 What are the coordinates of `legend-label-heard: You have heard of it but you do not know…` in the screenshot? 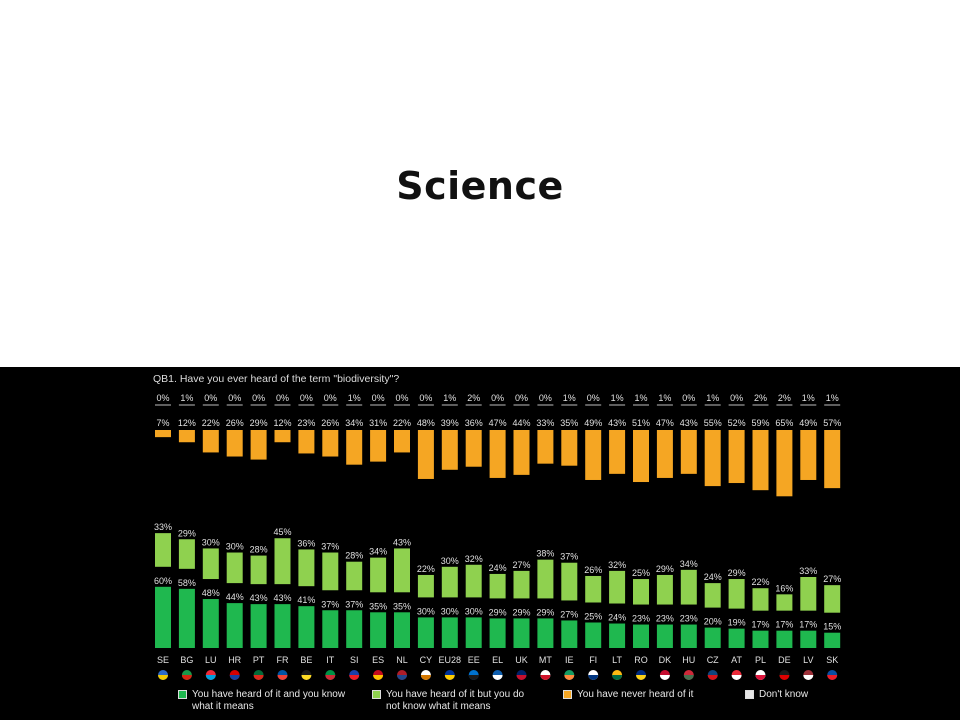 It's located at (455, 700).